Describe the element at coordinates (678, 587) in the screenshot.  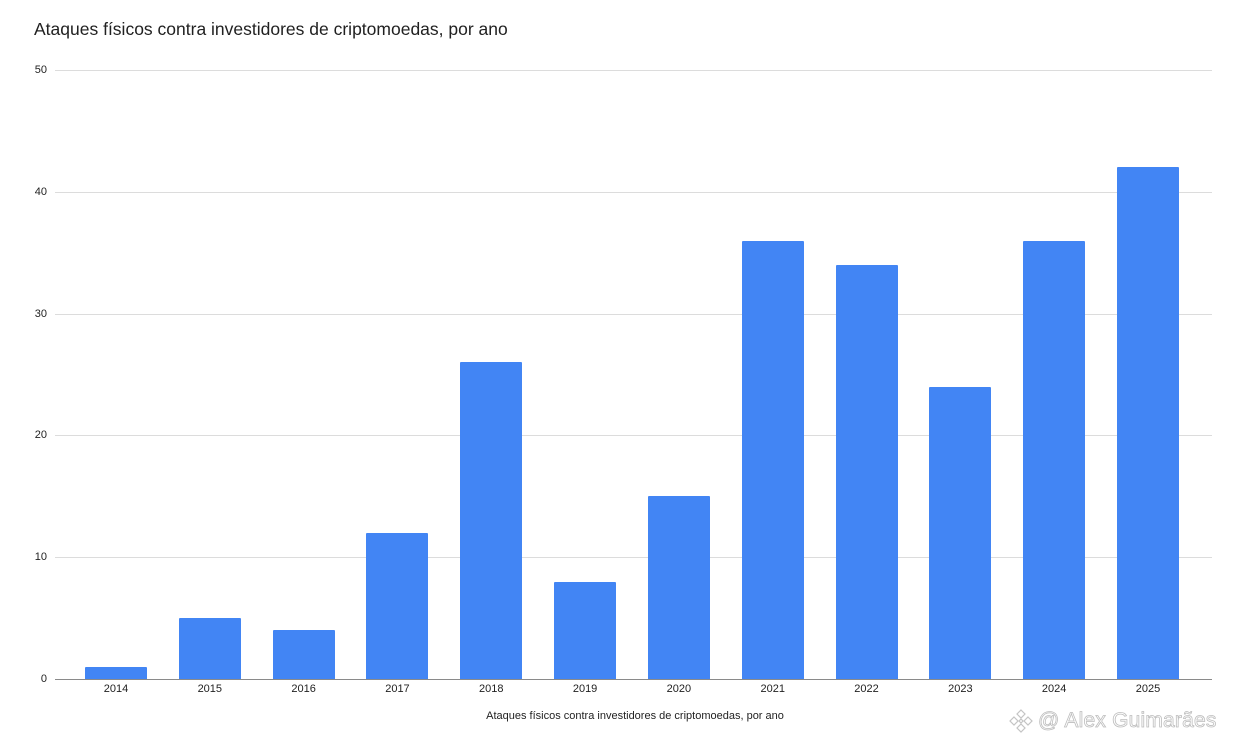
I see `bar-2020` at that location.